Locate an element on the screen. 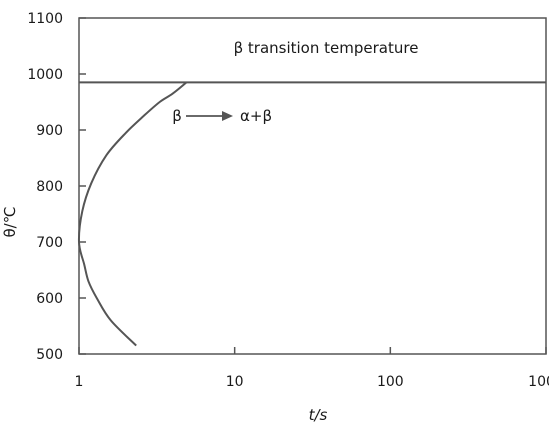 The height and width of the screenshot is (434, 549). y-tick-label: 1000 is located at coordinates (45, 75).